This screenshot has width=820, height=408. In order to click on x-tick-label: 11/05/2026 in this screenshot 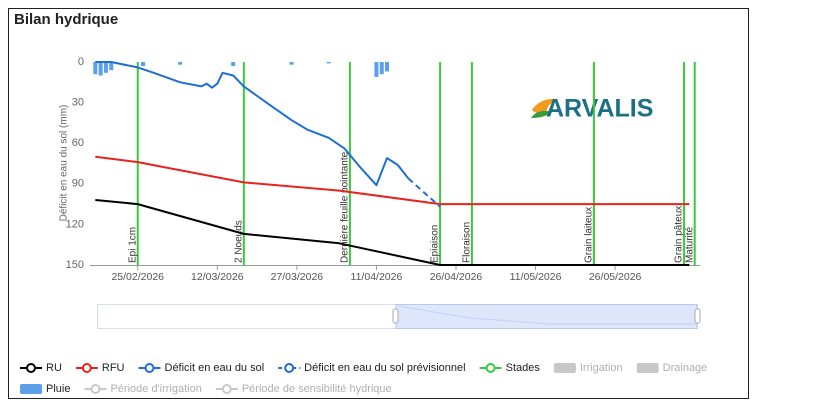, I will do `click(536, 277)`.